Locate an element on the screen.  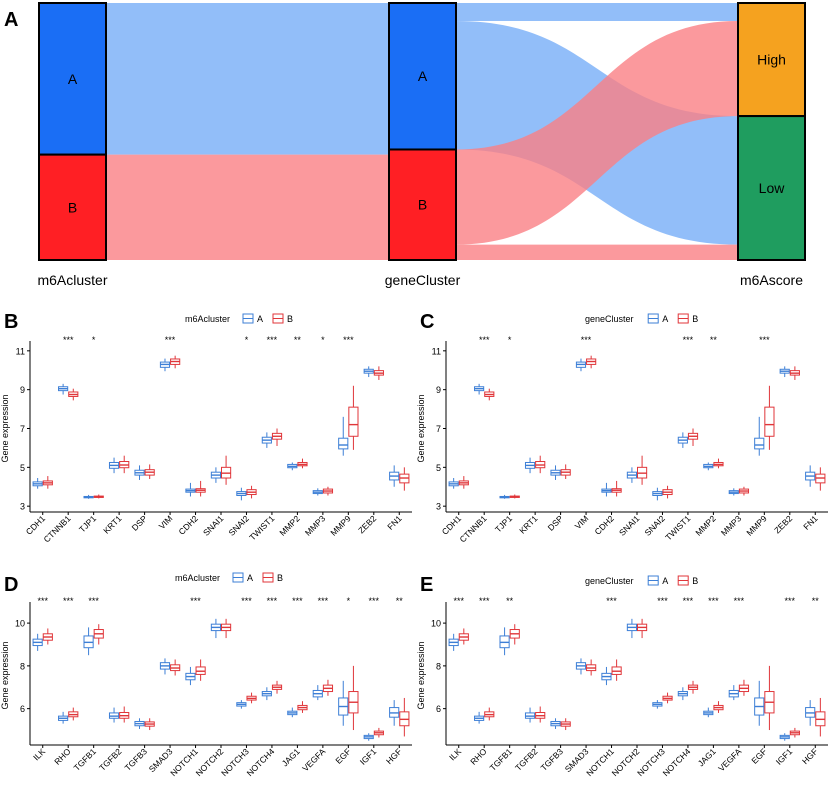
sankey-node-geneCluster-A is located at coordinates (422, 76).